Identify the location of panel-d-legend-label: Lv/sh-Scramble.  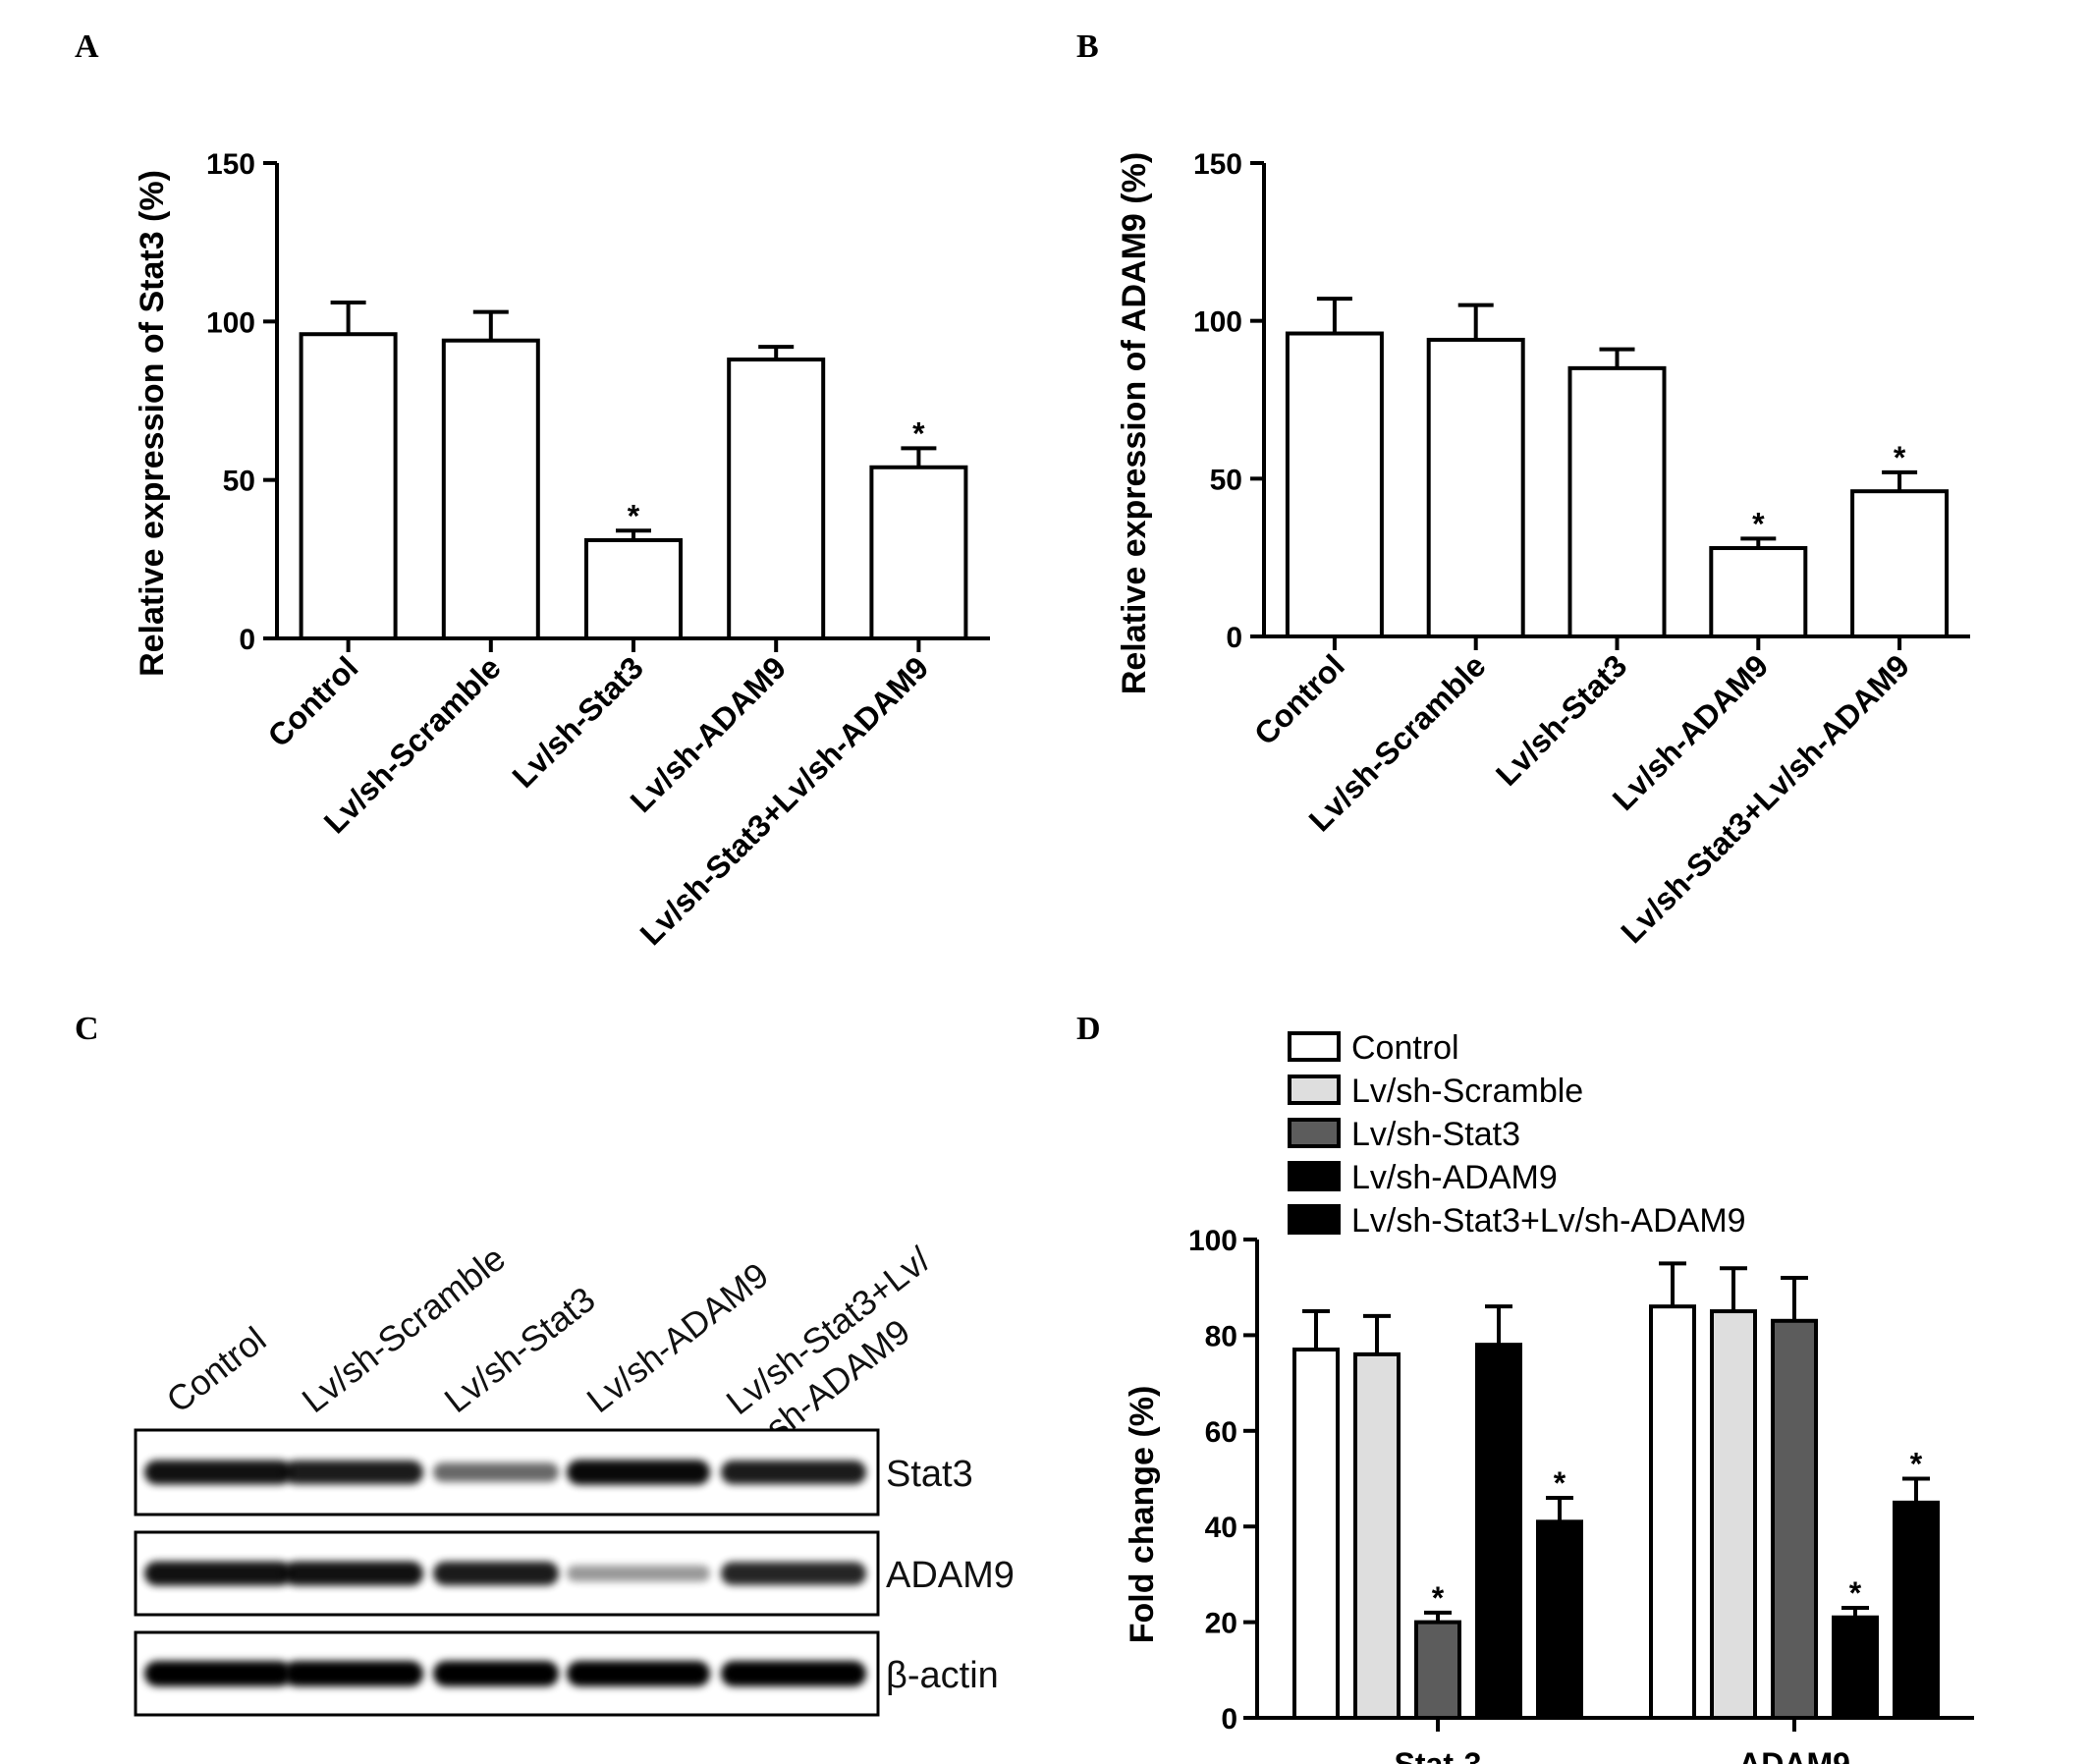
(1467, 1091).